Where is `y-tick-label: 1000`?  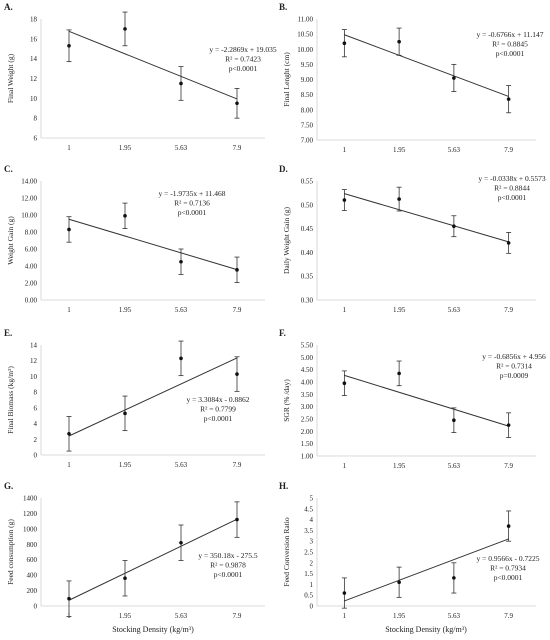 y-tick-label: 1000 is located at coordinates (30, 529).